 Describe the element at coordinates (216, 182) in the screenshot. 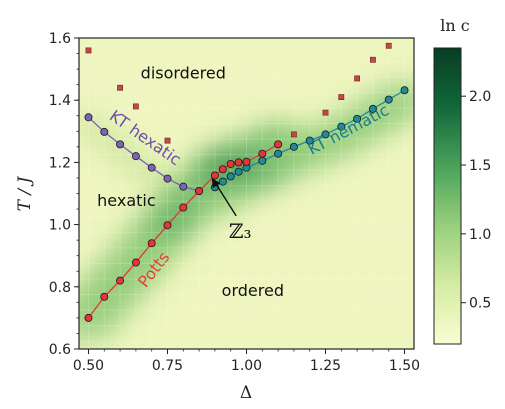

I see `annotation-arrowhead` at that location.